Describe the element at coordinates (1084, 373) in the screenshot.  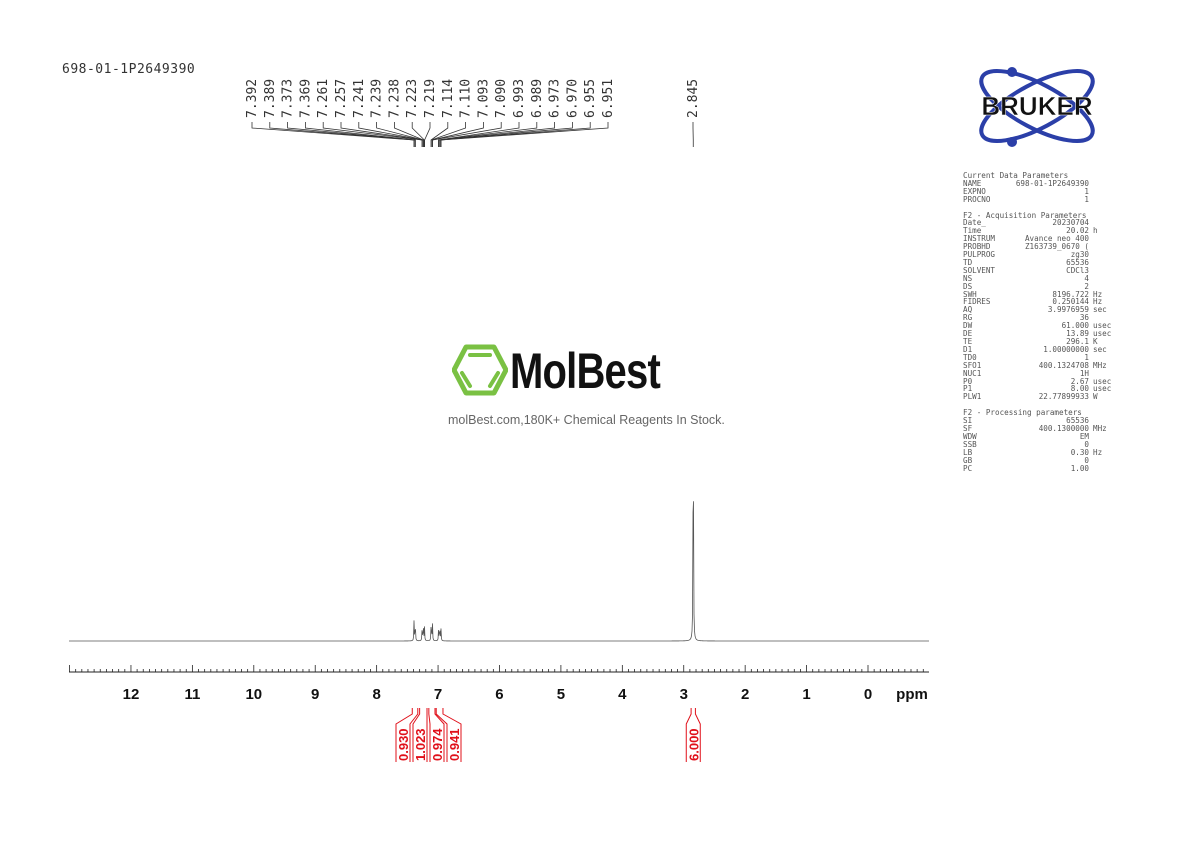
I see `param-val: 1H` at that location.